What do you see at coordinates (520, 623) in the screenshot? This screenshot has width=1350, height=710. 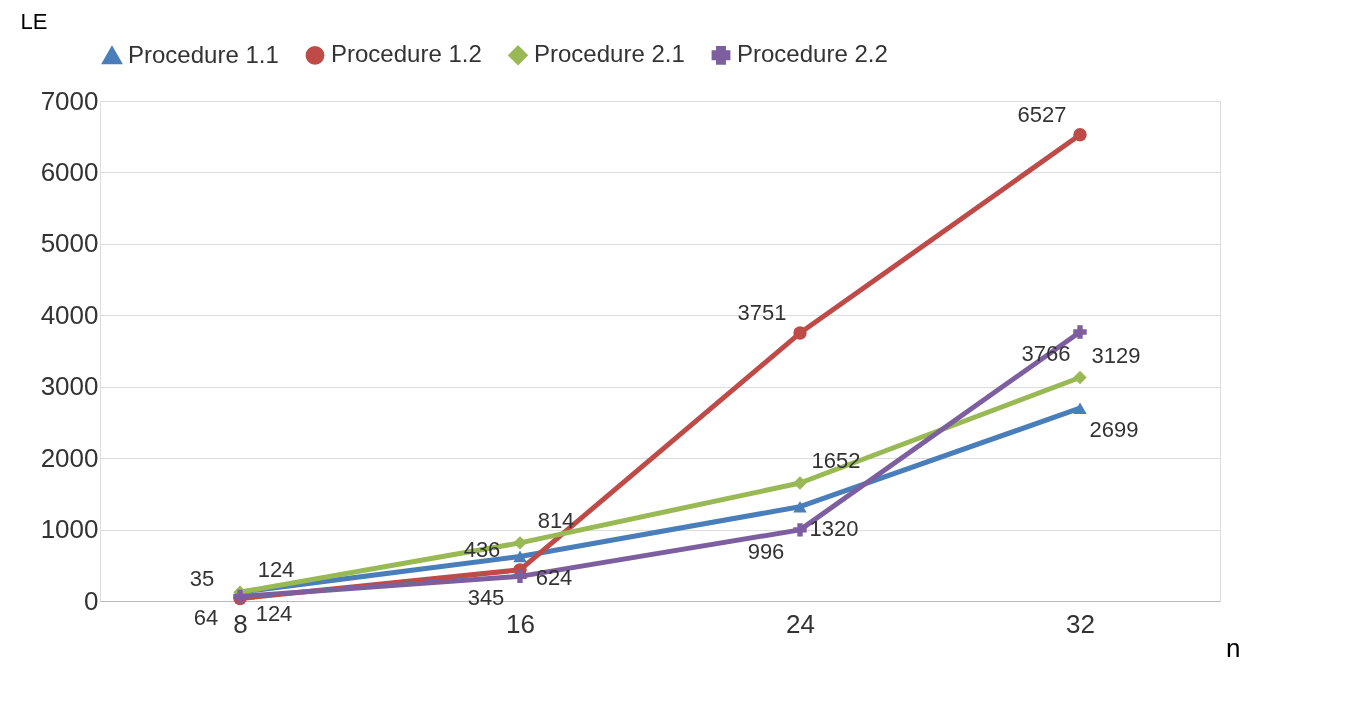 I see `x-tick-label: 16` at bounding box center [520, 623].